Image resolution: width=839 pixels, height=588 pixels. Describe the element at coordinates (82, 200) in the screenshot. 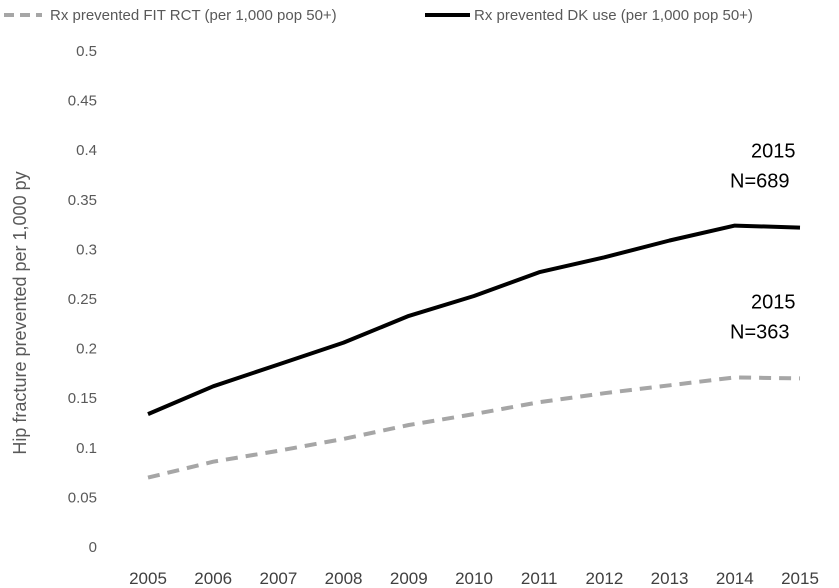

I see `y-tick-label: 0.35` at that location.